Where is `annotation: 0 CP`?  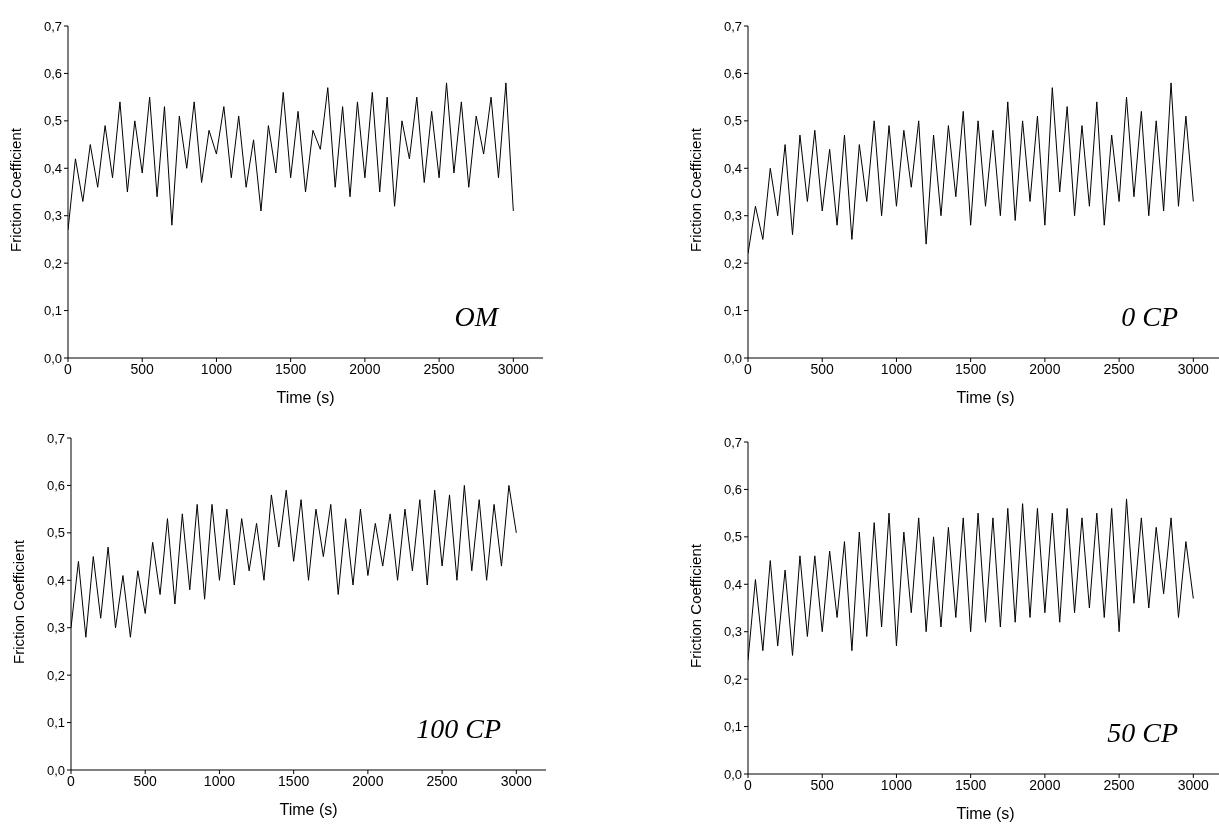
annotation: 0 CP is located at coordinates (1149, 317).